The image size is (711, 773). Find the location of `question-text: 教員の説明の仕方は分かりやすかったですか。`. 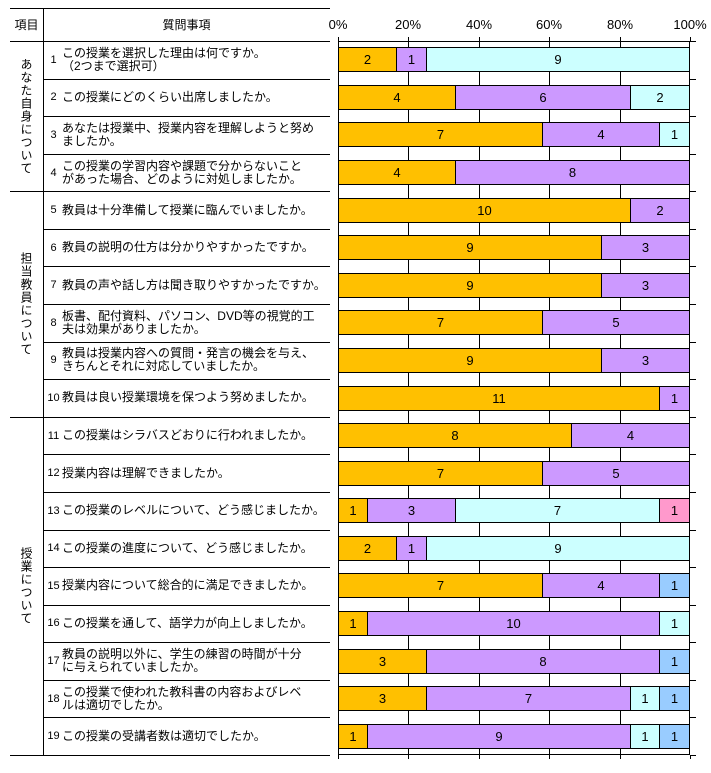

question-text: 教員の説明の仕方は分かりやすかったですか。 is located at coordinates (188, 247).